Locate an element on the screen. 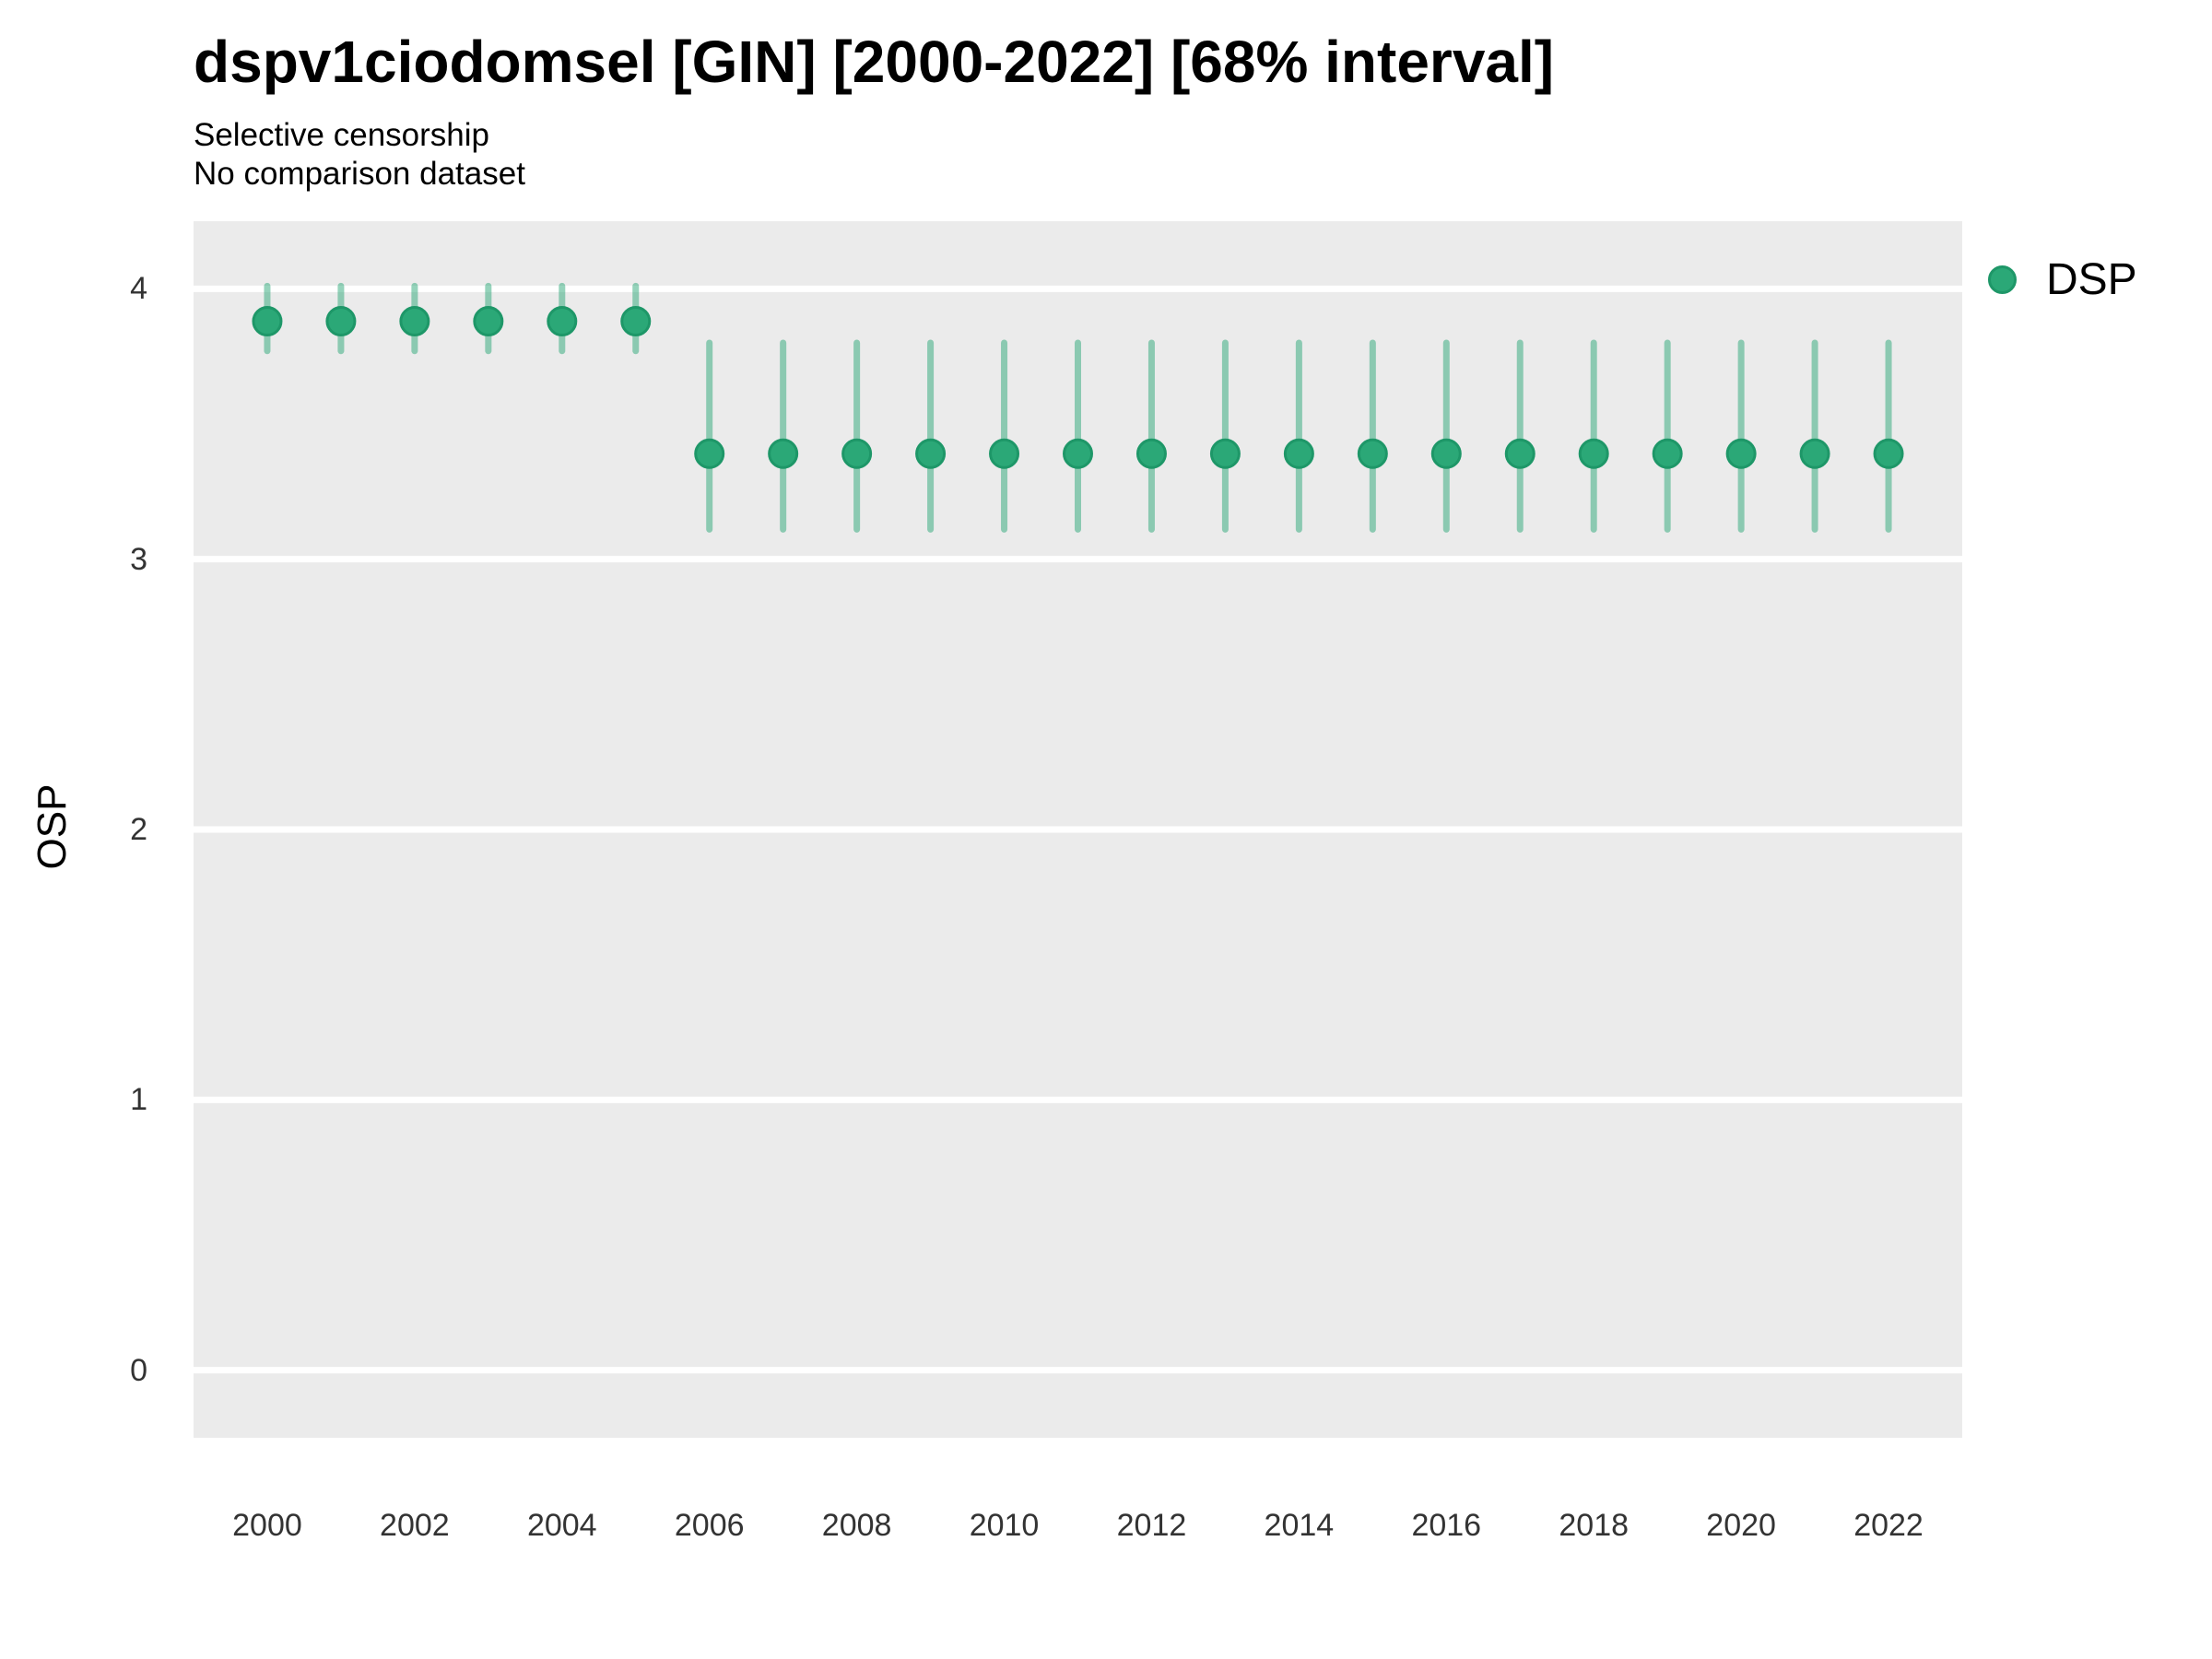  x-tick-label-2020: 2020 is located at coordinates (1741, 1525).